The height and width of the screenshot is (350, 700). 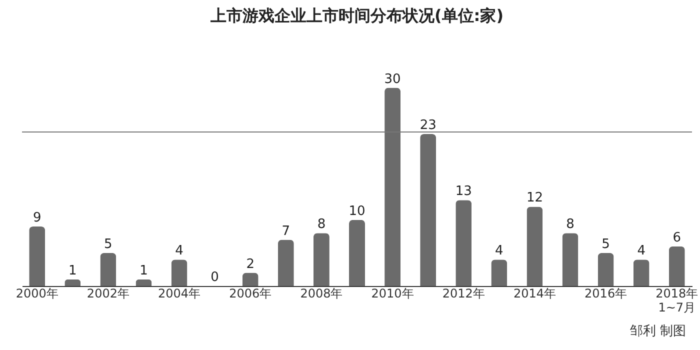 What do you see at coordinates (179, 293) in the screenshot?
I see `x-tick-label: 2004年` at bounding box center [179, 293].